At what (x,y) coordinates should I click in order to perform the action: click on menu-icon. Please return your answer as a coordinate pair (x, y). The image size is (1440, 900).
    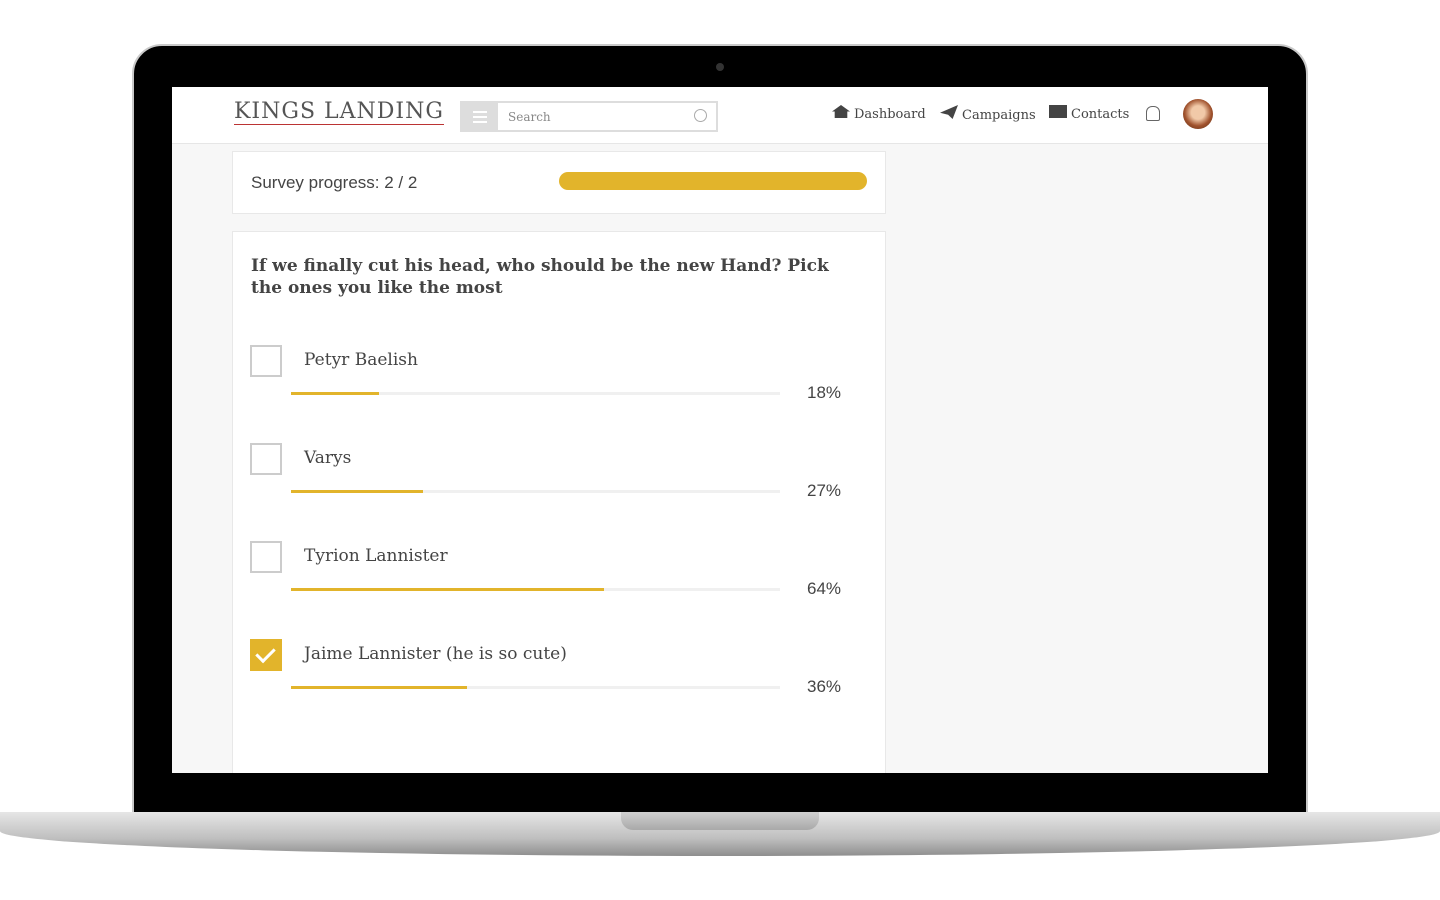
    Looking at the image, I should click on (480, 112).